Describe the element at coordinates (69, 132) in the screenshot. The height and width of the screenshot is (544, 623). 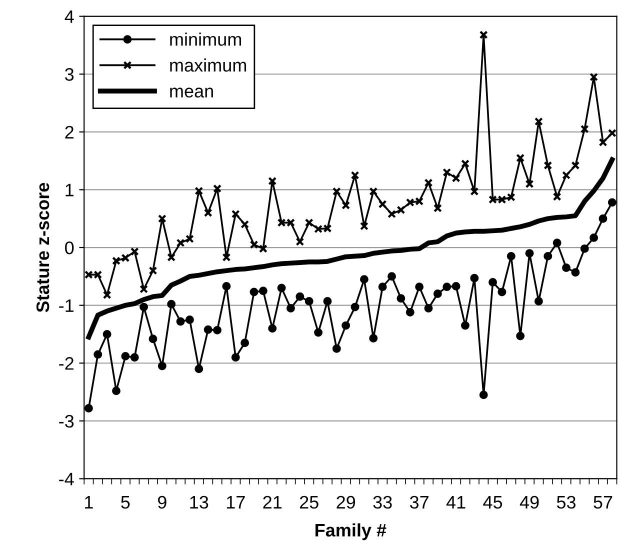
I see `y-tick-label: 2` at that location.